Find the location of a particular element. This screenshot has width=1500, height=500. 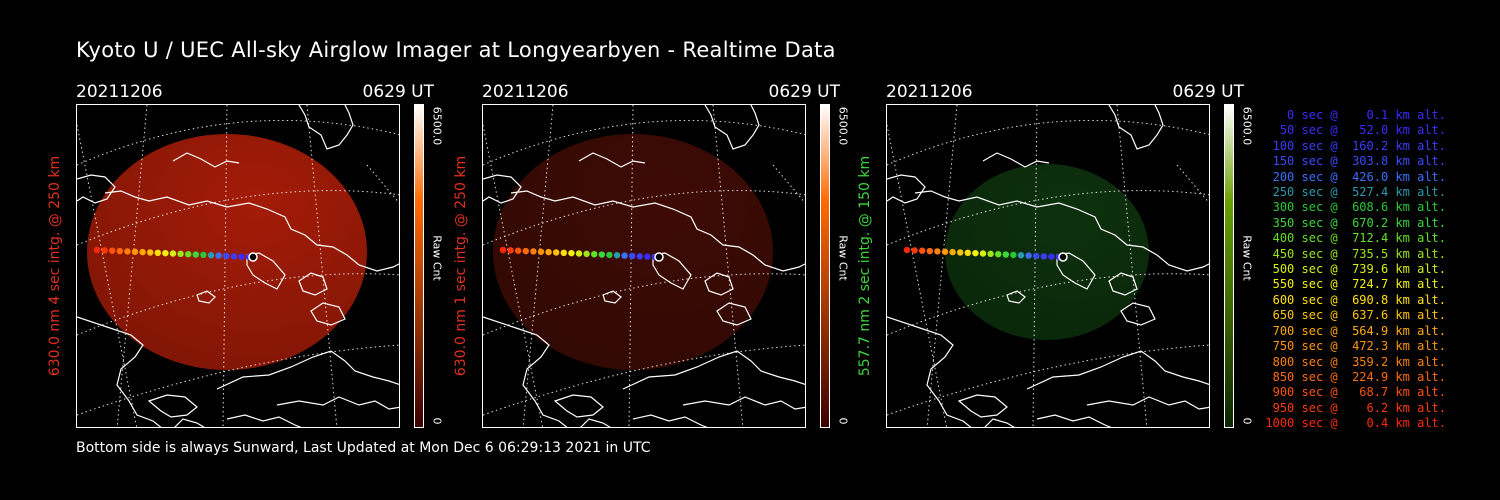

legend-entry: 200 sec @ 426.0 km alt. is located at coordinates (1359, 176).